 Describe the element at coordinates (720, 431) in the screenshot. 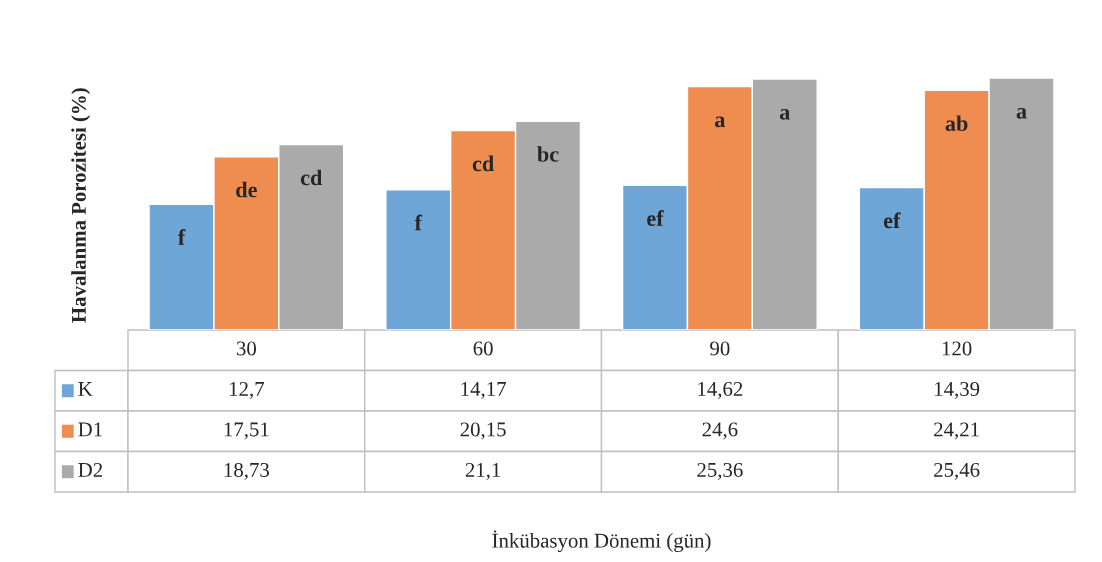

I see `data-label: 24,6` at that location.